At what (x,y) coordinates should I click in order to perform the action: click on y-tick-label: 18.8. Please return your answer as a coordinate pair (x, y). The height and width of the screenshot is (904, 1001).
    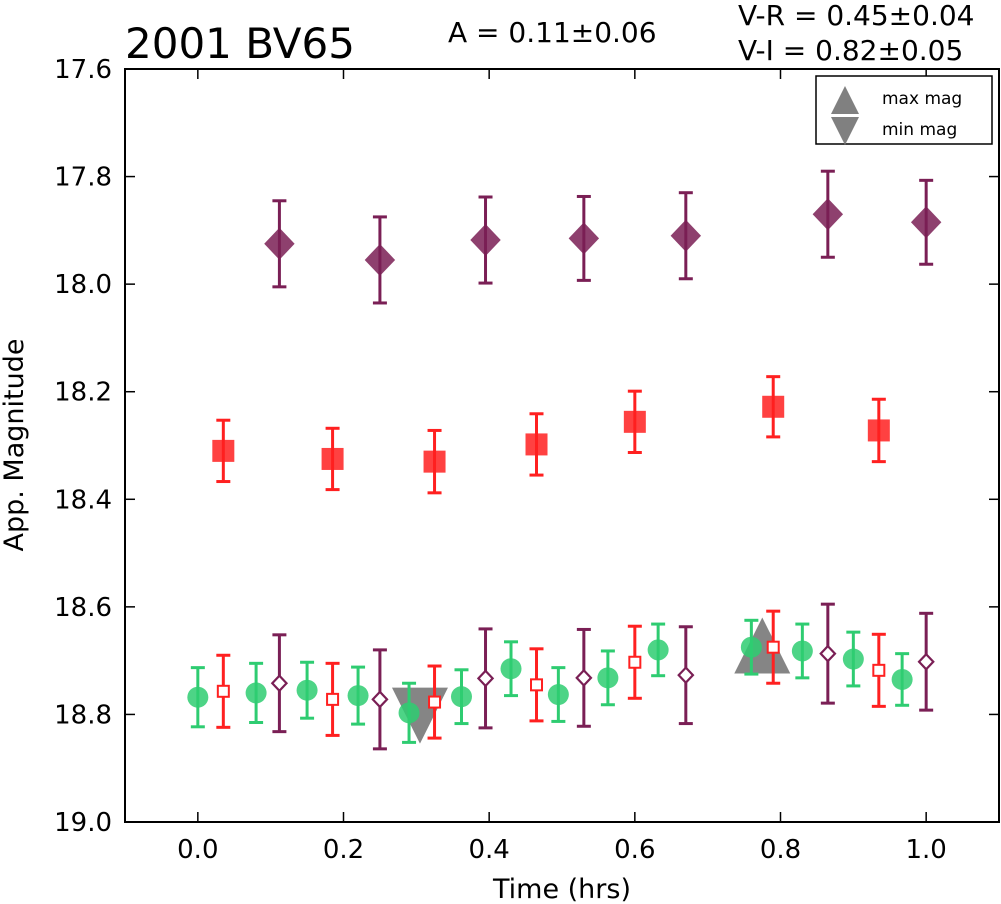
    Looking at the image, I should click on (83, 715).